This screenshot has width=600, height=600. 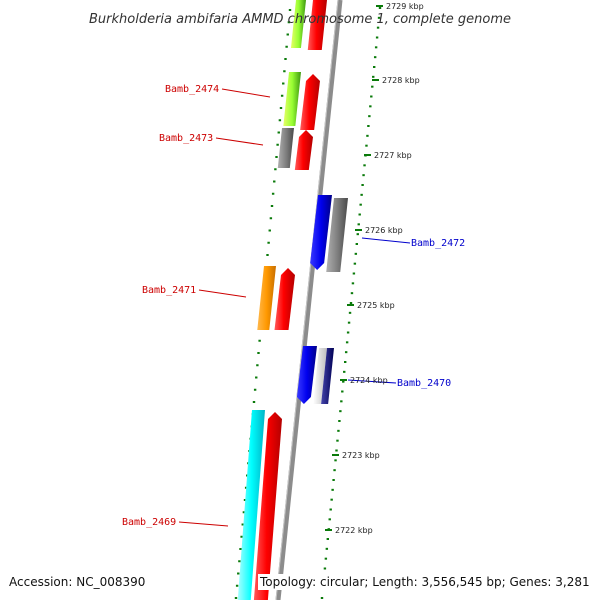 What do you see at coordinates (292, 99) in the screenshot?
I see `feature-cds-green` at bounding box center [292, 99].